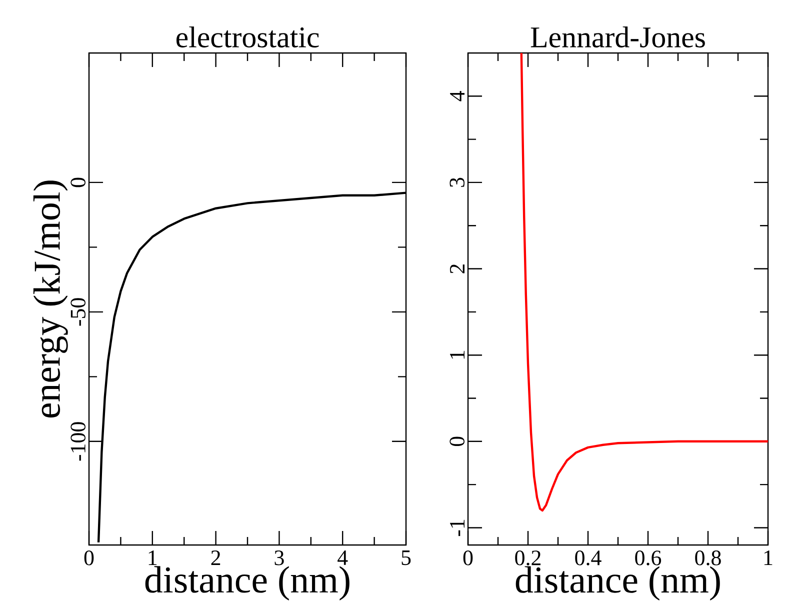 Image resolution: width=791 pixels, height=616 pixels. Describe the element at coordinates (279, 558) in the screenshot. I see `x-tick-label: 3` at that location.